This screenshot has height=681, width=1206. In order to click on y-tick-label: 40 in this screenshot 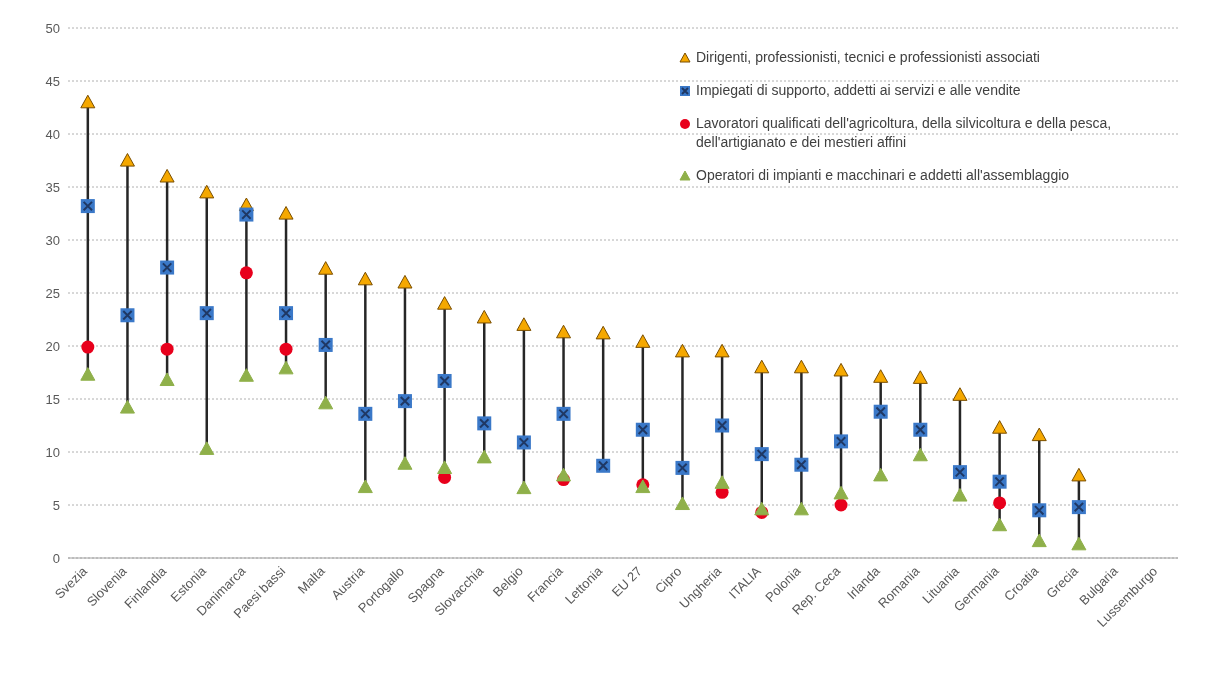, I will do `click(52, 134)`.